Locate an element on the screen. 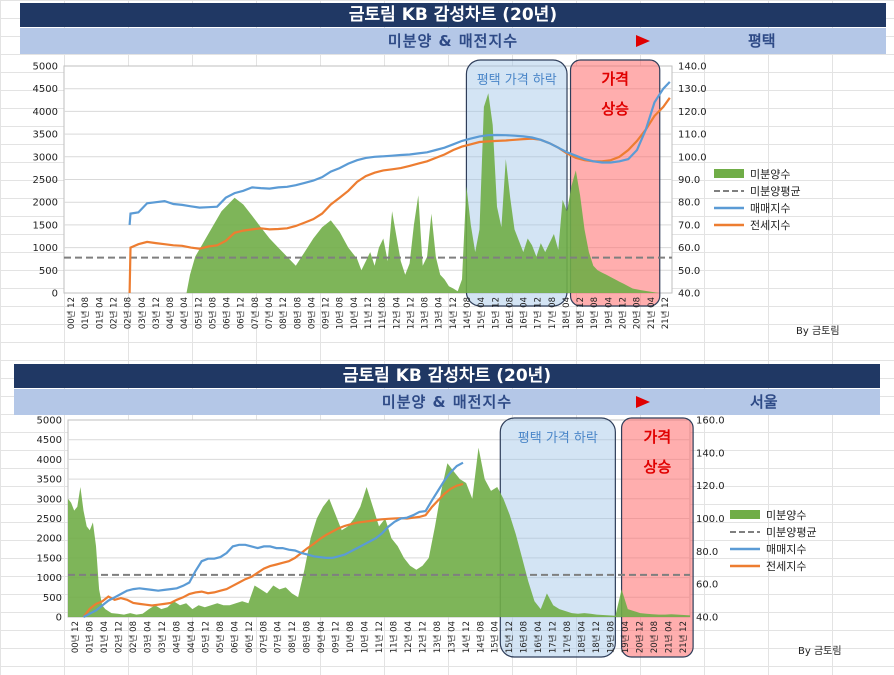 This screenshot has width=894, height=675. y-right-tick-label: 90.0 is located at coordinates (689, 180).